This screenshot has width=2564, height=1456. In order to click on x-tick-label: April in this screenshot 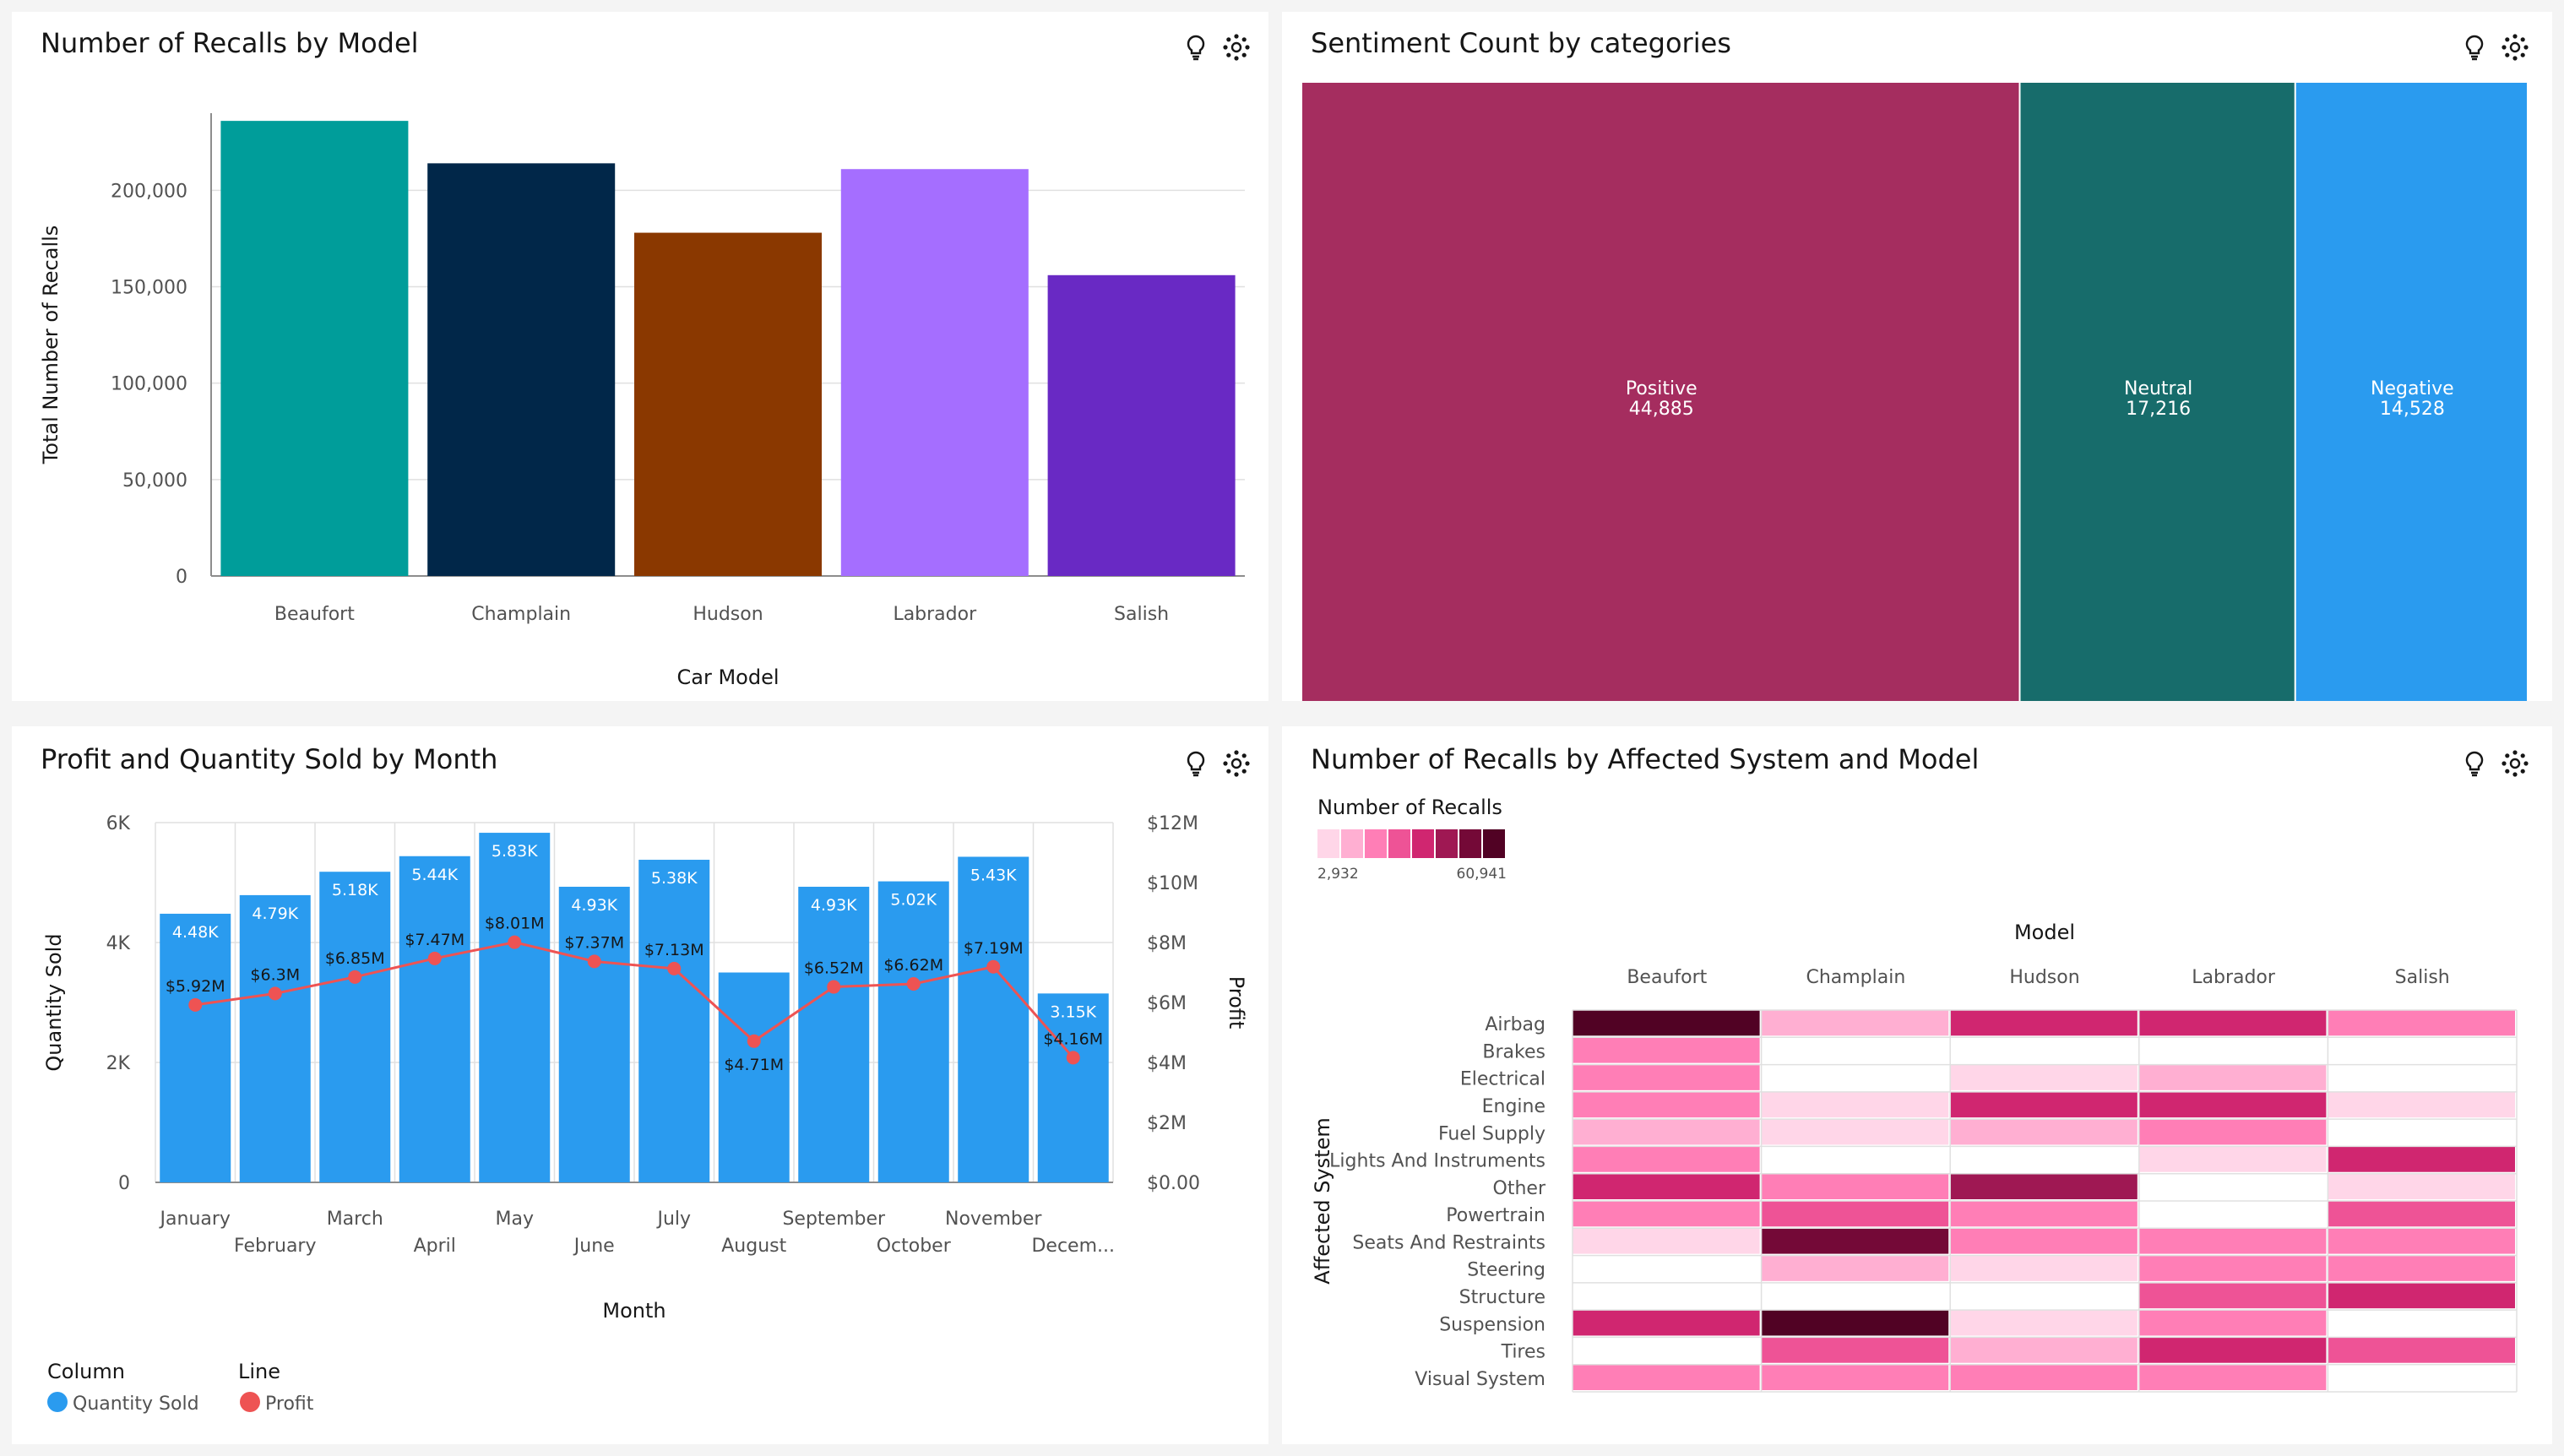, I will do `click(435, 1246)`.